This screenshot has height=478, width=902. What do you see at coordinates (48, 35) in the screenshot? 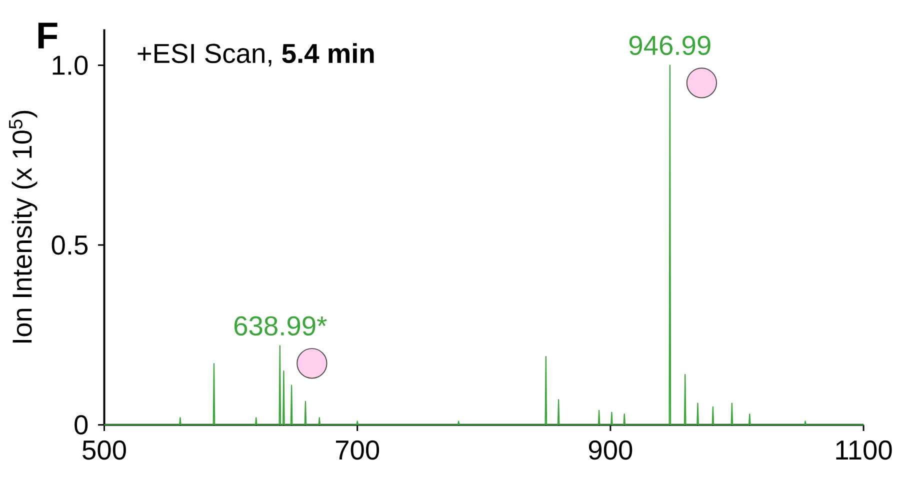
I see `text: F` at bounding box center [48, 35].